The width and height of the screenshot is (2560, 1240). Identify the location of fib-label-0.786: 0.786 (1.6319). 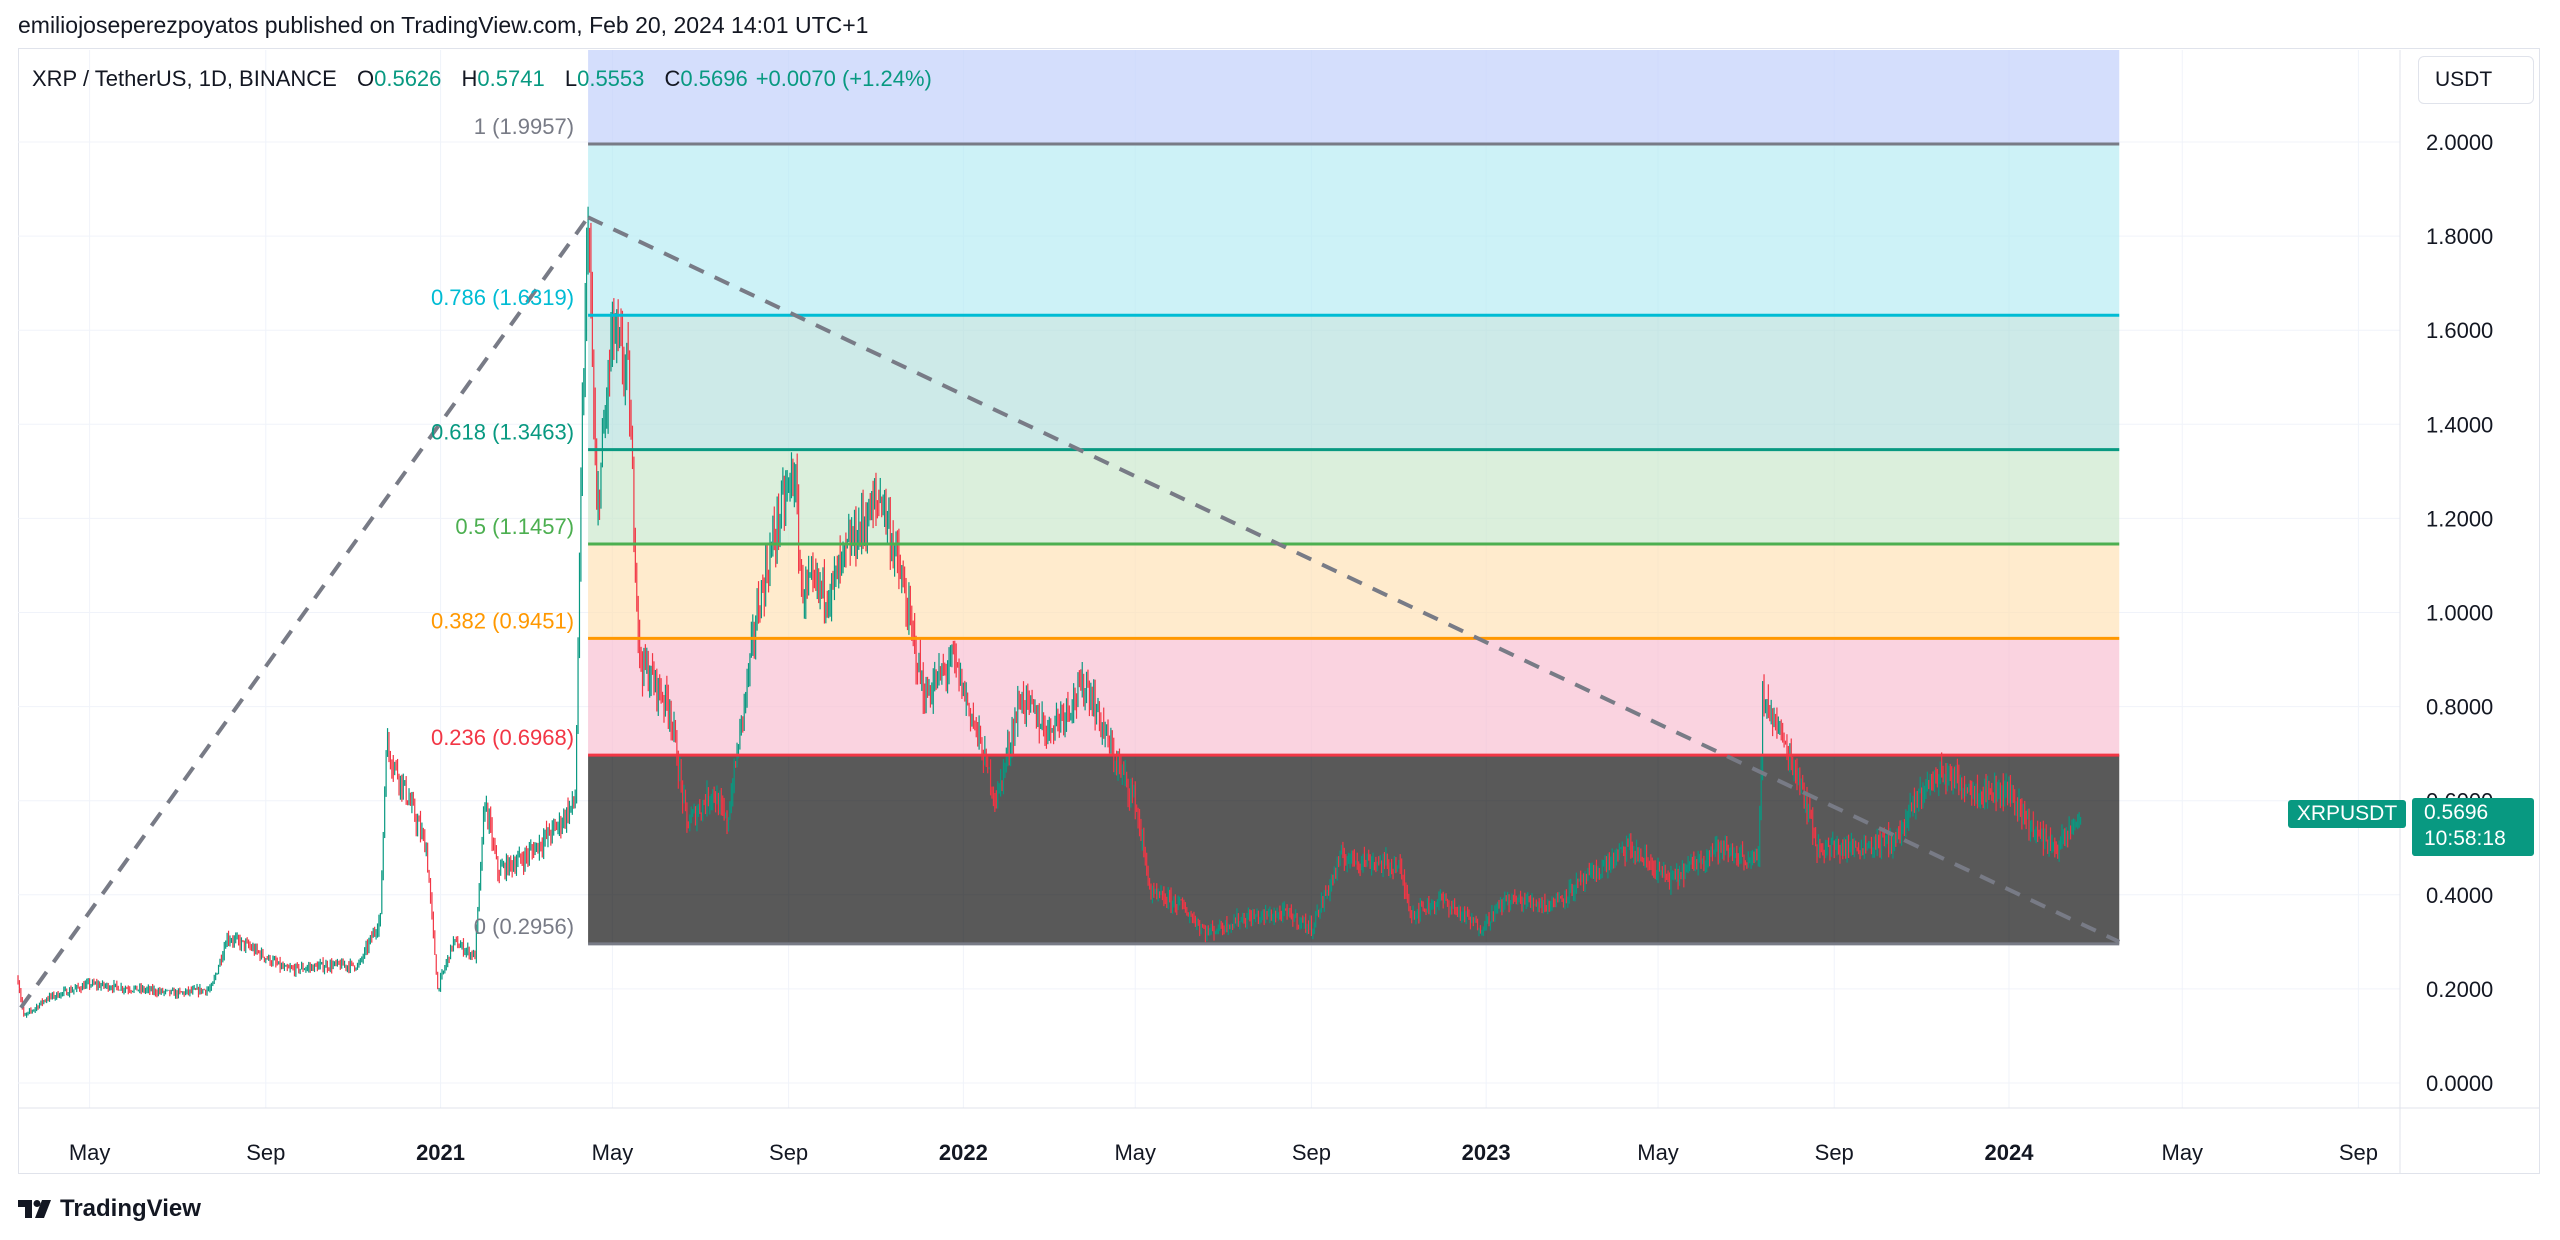
(502, 297).